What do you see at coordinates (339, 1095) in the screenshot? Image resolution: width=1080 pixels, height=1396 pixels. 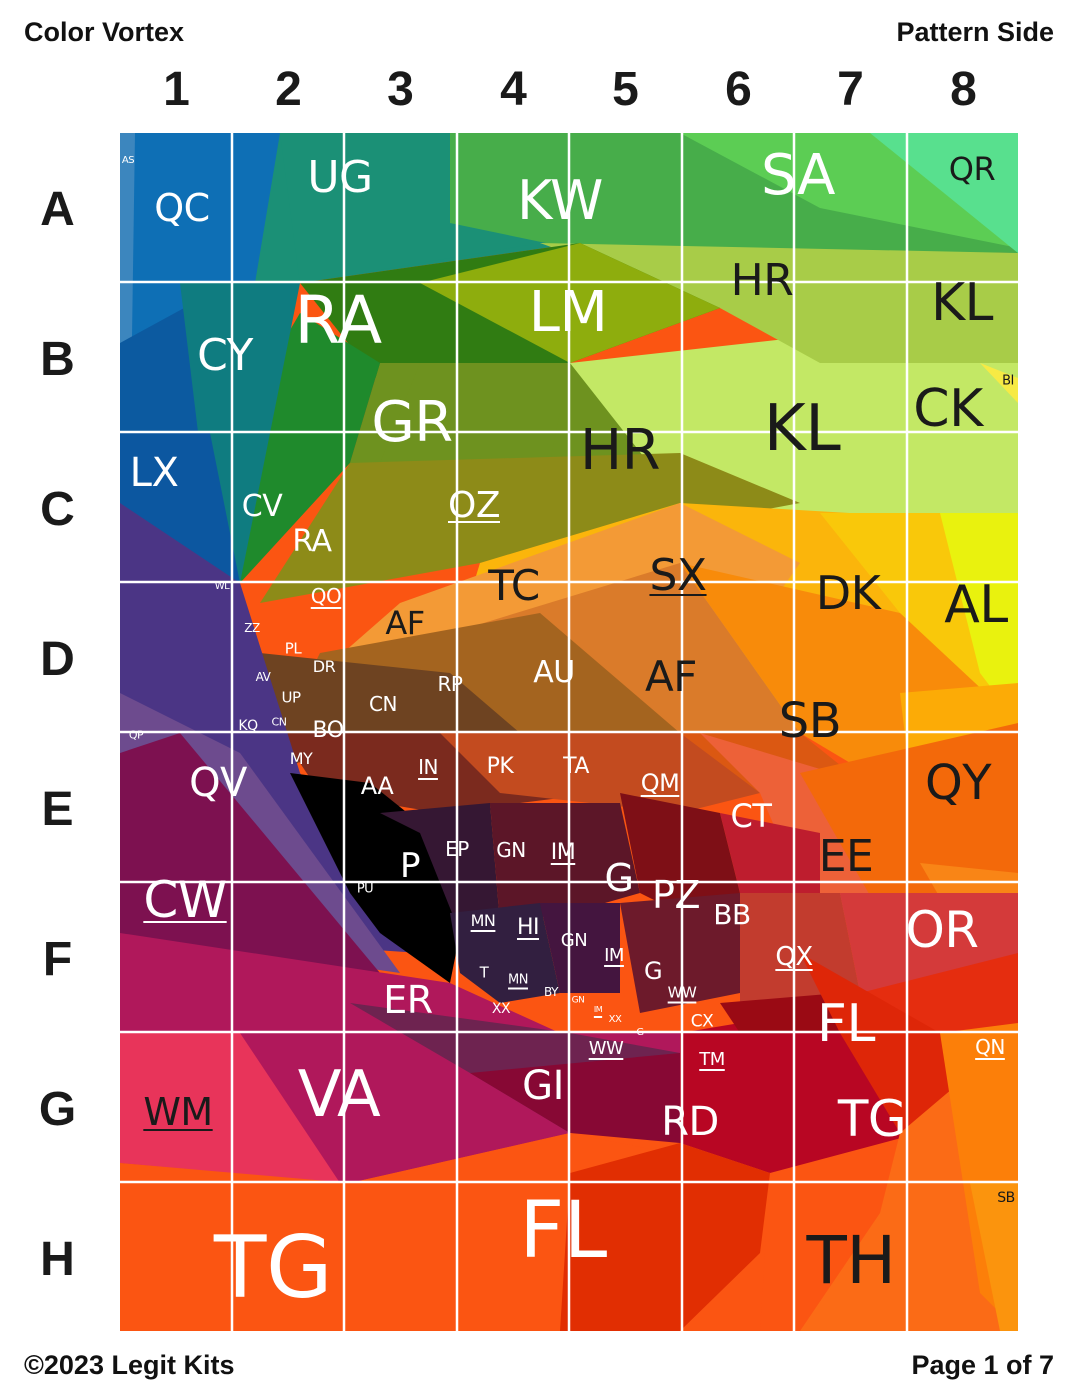 I see `region-label: VA` at bounding box center [339, 1095].